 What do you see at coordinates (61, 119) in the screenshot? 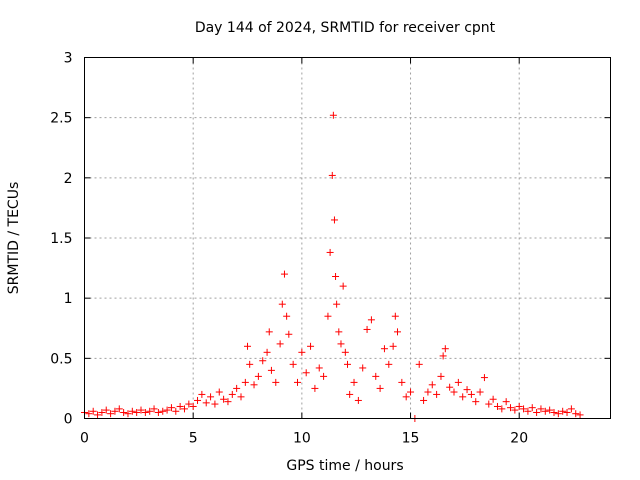
I see `y-tick-label: 2.5` at bounding box center [61, 119].